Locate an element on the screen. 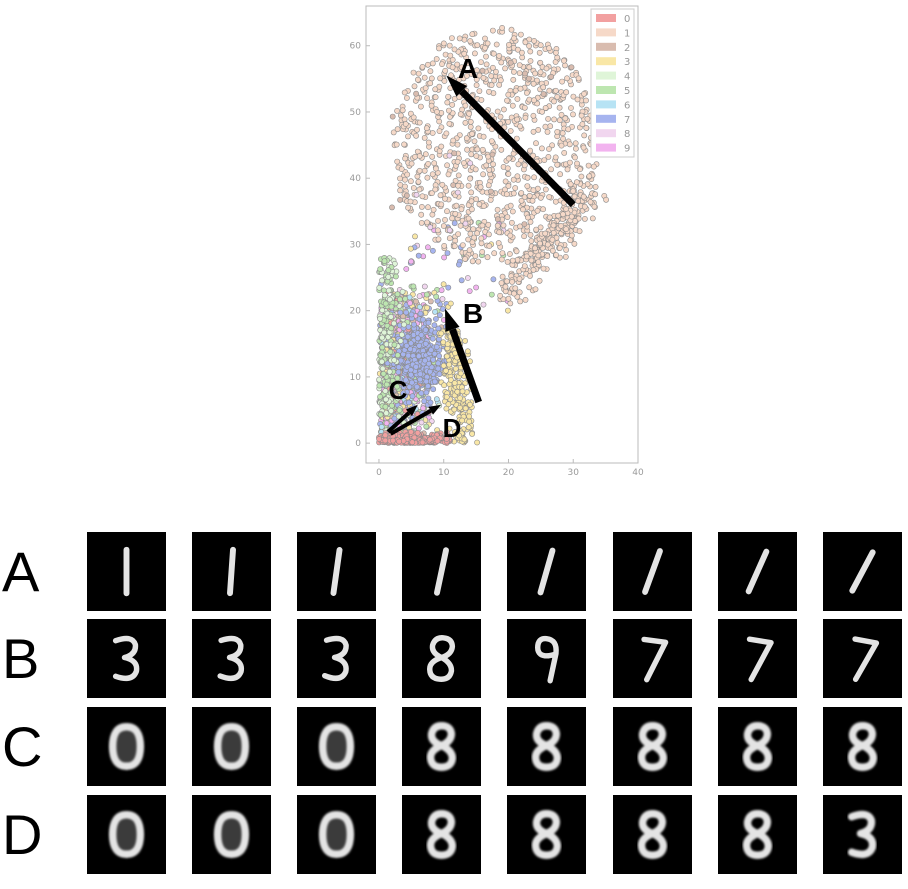 The image size is (908, 889). arrow-b-shaft is located at coordinates (465, 366).